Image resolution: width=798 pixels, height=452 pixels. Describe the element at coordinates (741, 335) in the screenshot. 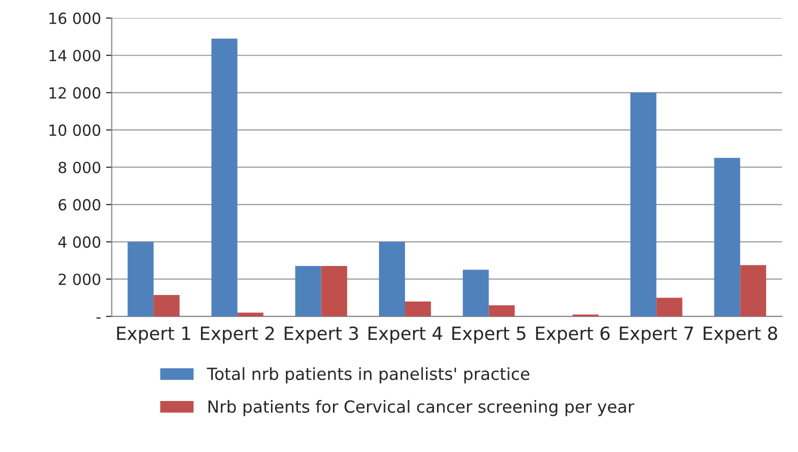

I see `x-tick-label: Expert 8` at that location.